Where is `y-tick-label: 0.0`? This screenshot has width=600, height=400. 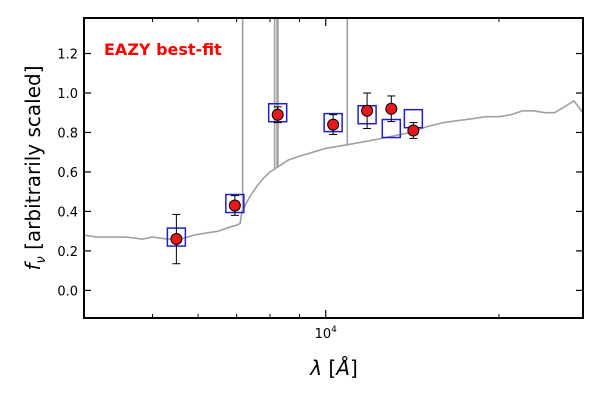 y-tick-label: 0.0 is located at coordinates (67, 291).